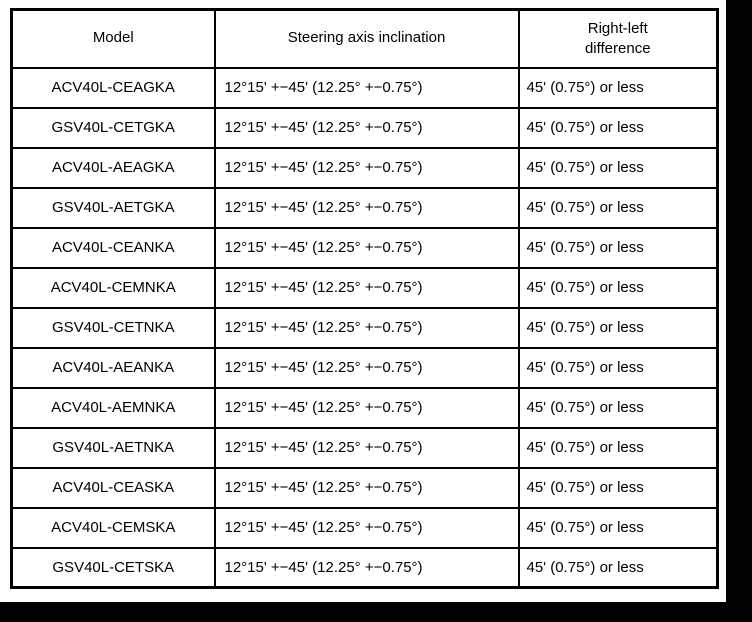  What do you see at coordinates (113, 407) in the screenshot?
I see `model-cell: ACV40L-AEMNKA` at bounding box center [113, 407].